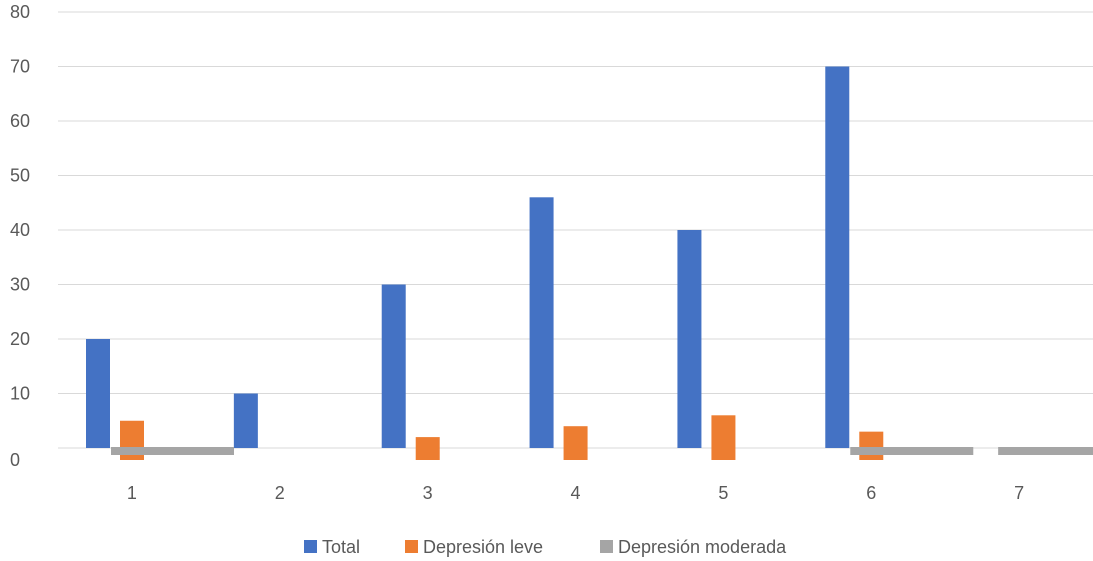 Image resolution: width=1093 pixels, height=561 pixels. What do you see at coordinates (545, 547) in the screenshot?
I see `legend: Total Depresión leve Depresión moderada` at bounding box center [545, 547].